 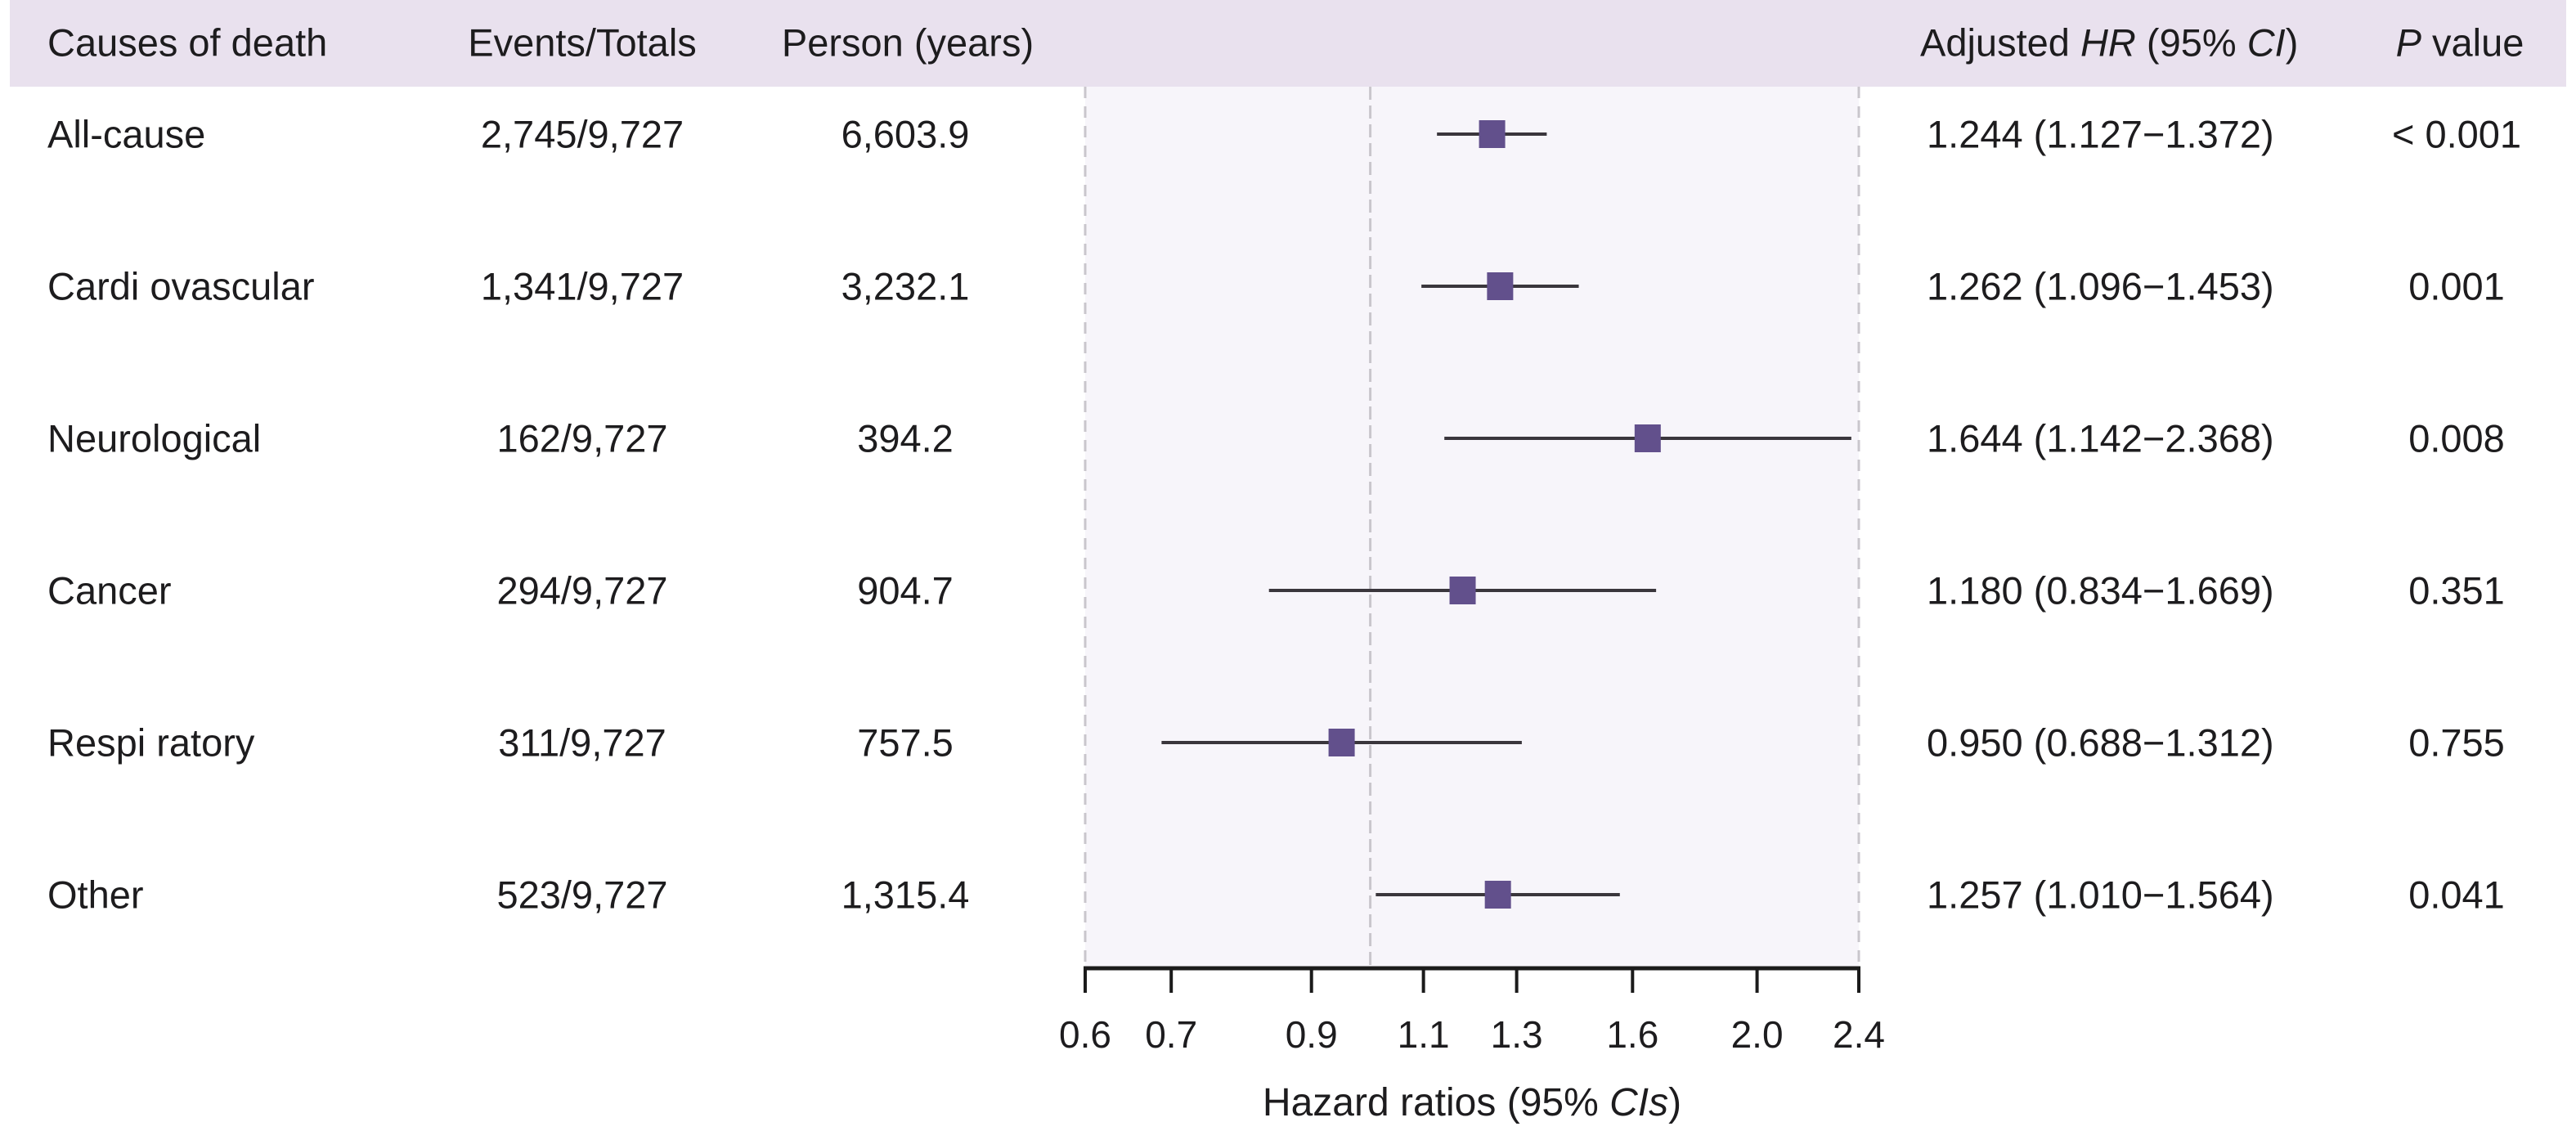 What do you see at coordinates (906, 742) in the screenshot?
I see `row-4-person-years: 757.5` at bounding box center [906, 742].